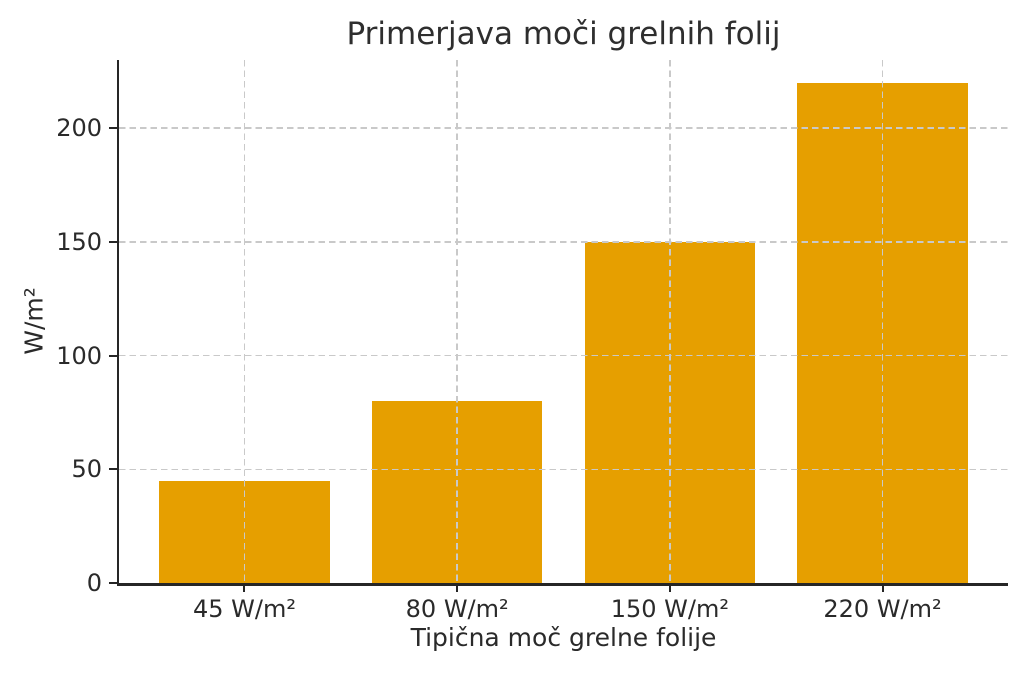 The height and width of the screenshot is (677, 1024). Describe the element at coordinates (86, 469) in the screenshot. I see `y-tick-label: 50` at that location.